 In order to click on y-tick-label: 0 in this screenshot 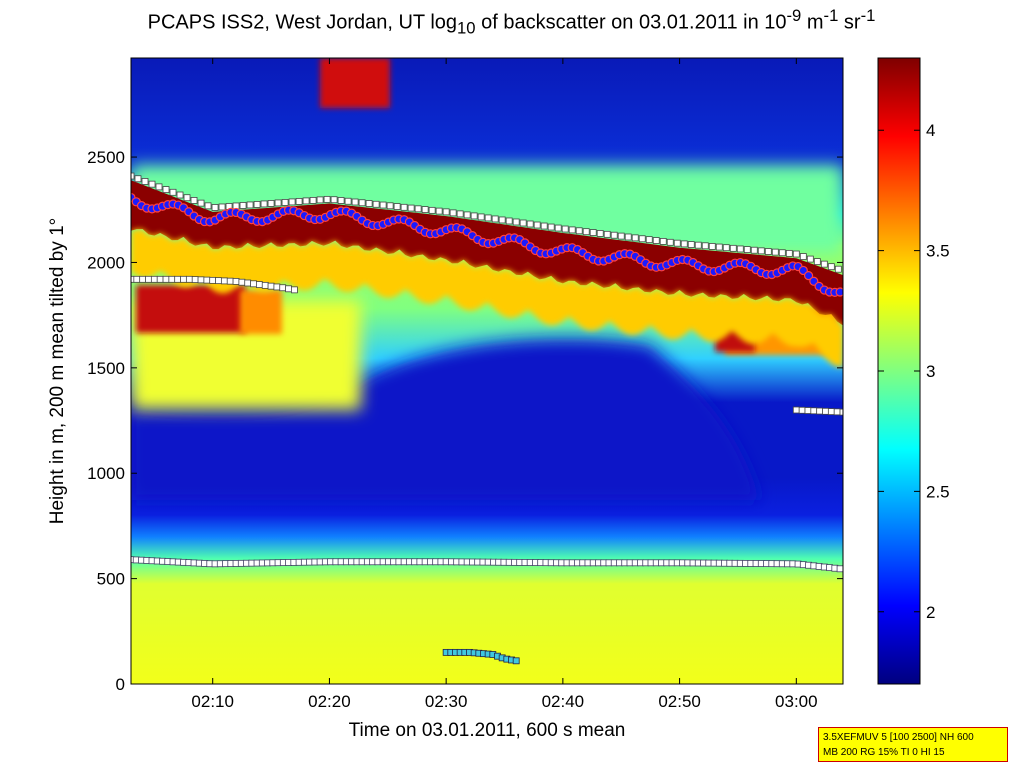, I will do `click(120, 684)`.